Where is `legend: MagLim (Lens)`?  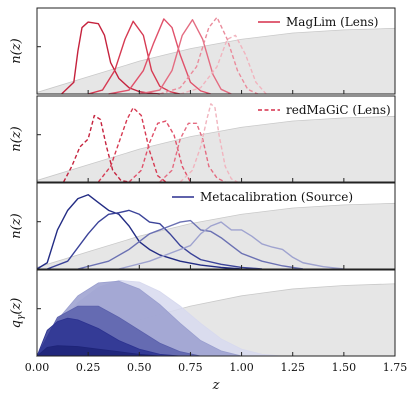
legend: MagLim (Lens) is located at coordinates (318, 22).